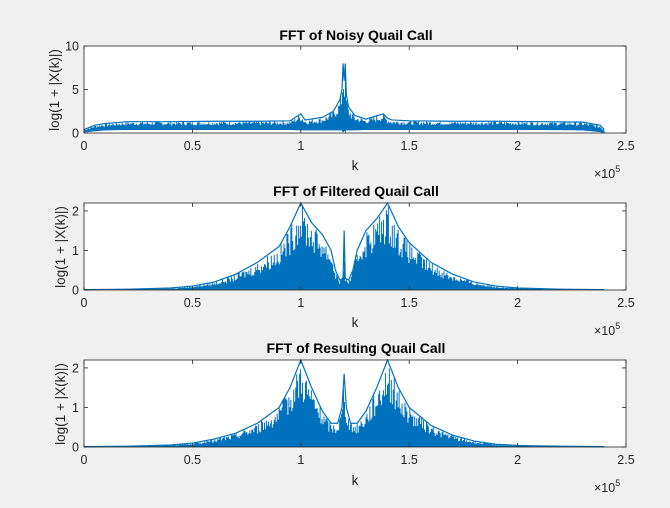  Describe the element at coordinates (355, 35) in the screenshot. I see `chart-title: FFT of Noisy Quail Call` at that location.